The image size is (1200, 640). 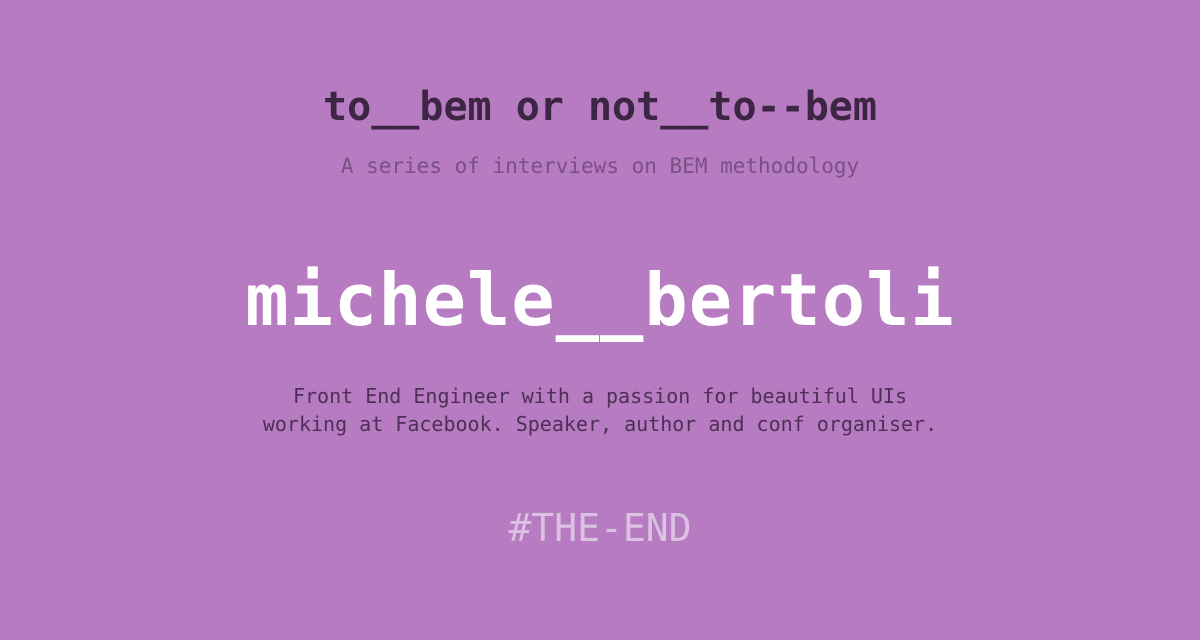 I want to click on end-hashtag: #THE-END, so click(x=600, y=528).